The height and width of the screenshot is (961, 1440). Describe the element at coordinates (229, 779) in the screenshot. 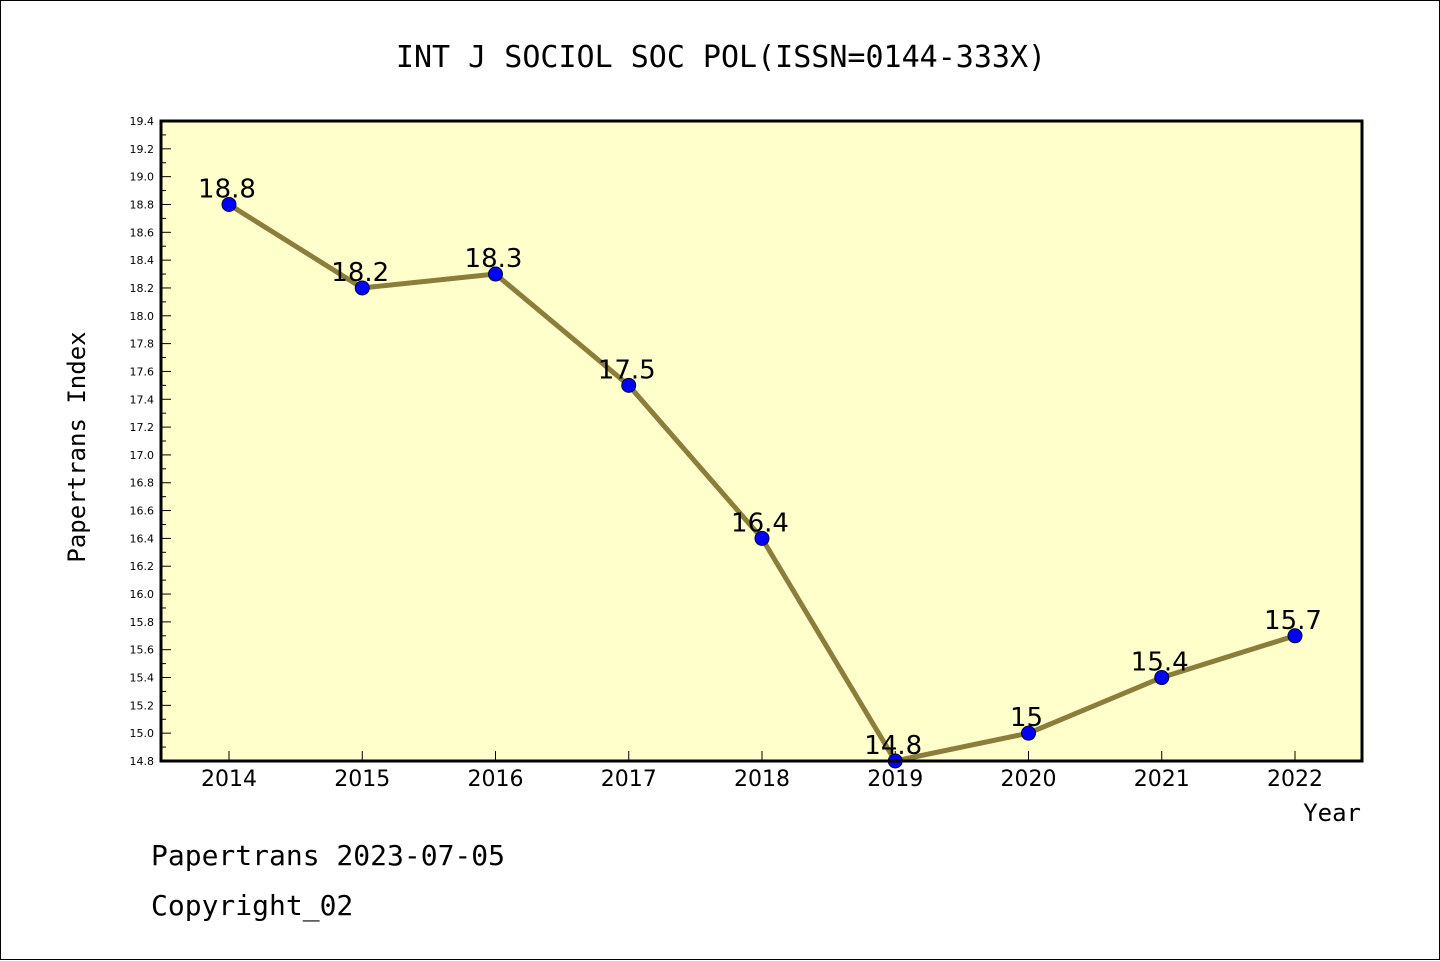

I see `x-tick-label: 2014` at that location.